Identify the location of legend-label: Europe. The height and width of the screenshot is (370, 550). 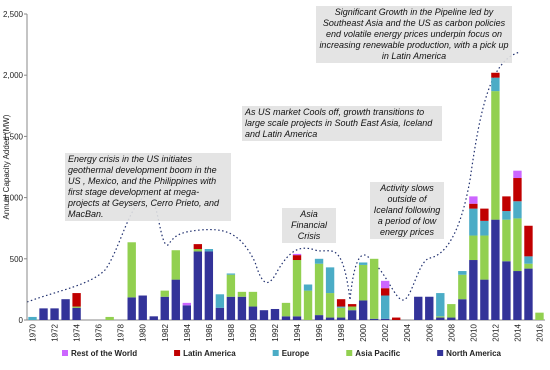
(296, 353).